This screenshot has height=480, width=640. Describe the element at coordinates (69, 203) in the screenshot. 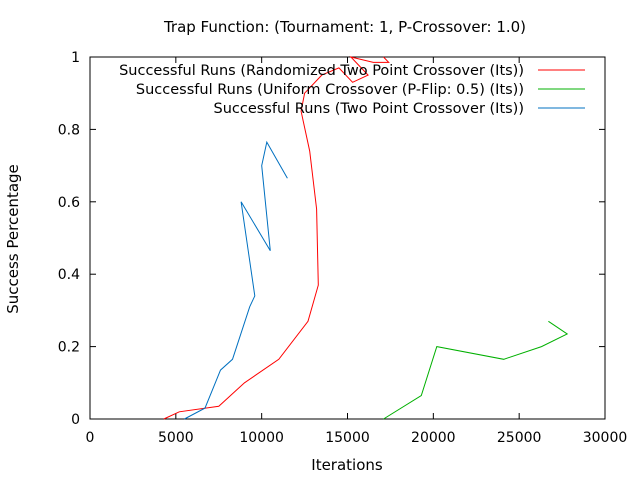

I see `y-tick-label: 0.6` at that location.